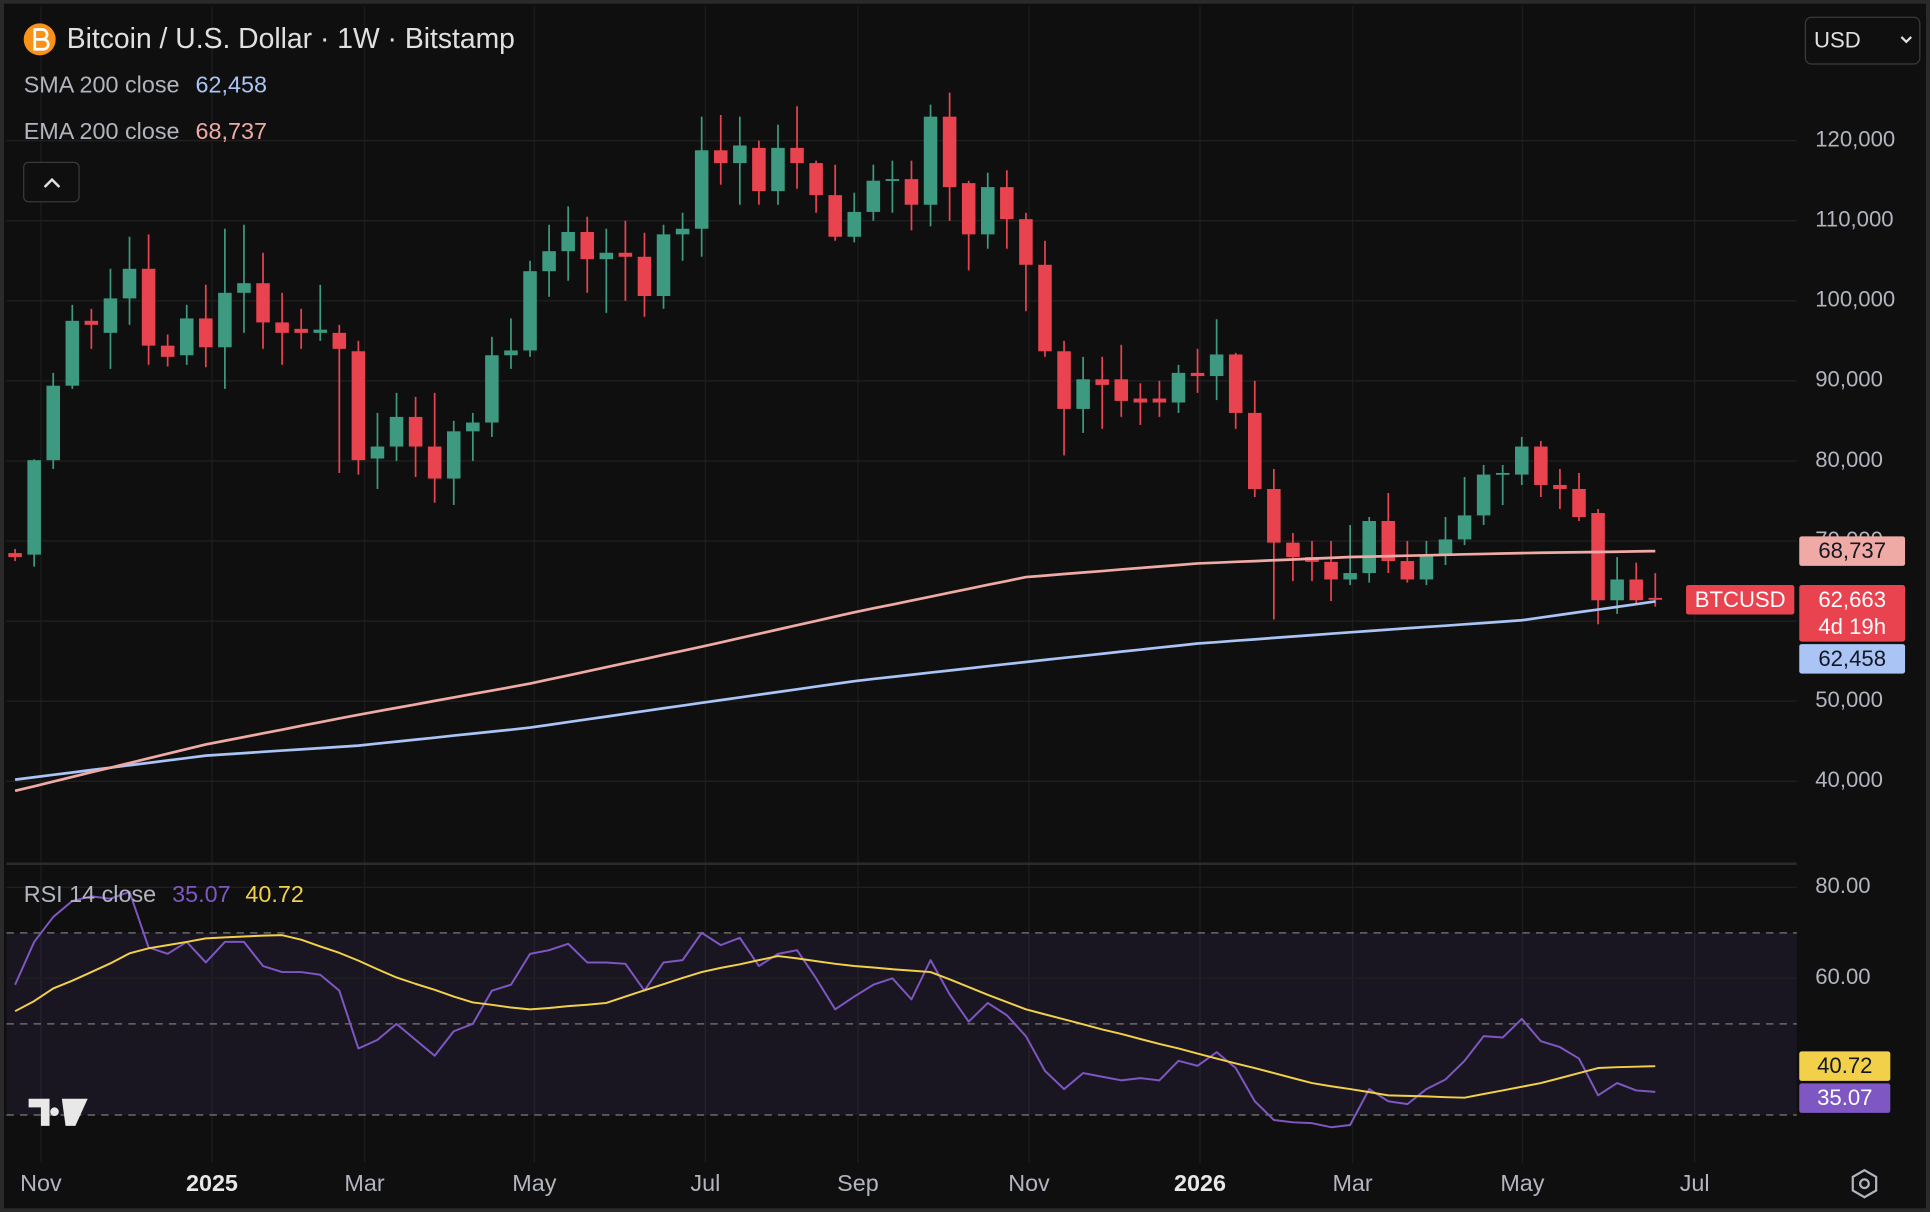 Image resolution: width=1930 pixels, height=1212 pixels. I want to click on rsi-line, so click(835, 1016).